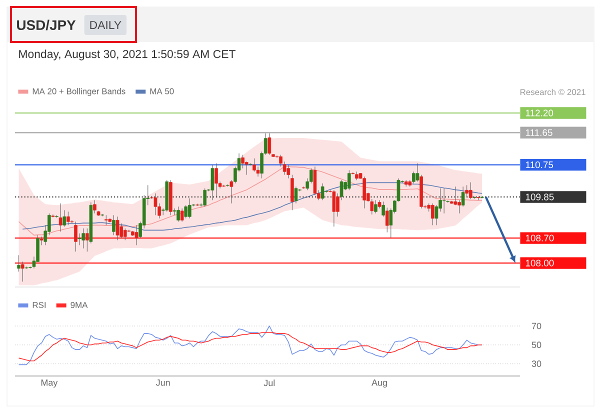 This screenshot has width=601, height=413. What do you see at coordinates (49, 384) in the screenshot?
I see `x-tick-label: May` at bounding box center [49, 384].